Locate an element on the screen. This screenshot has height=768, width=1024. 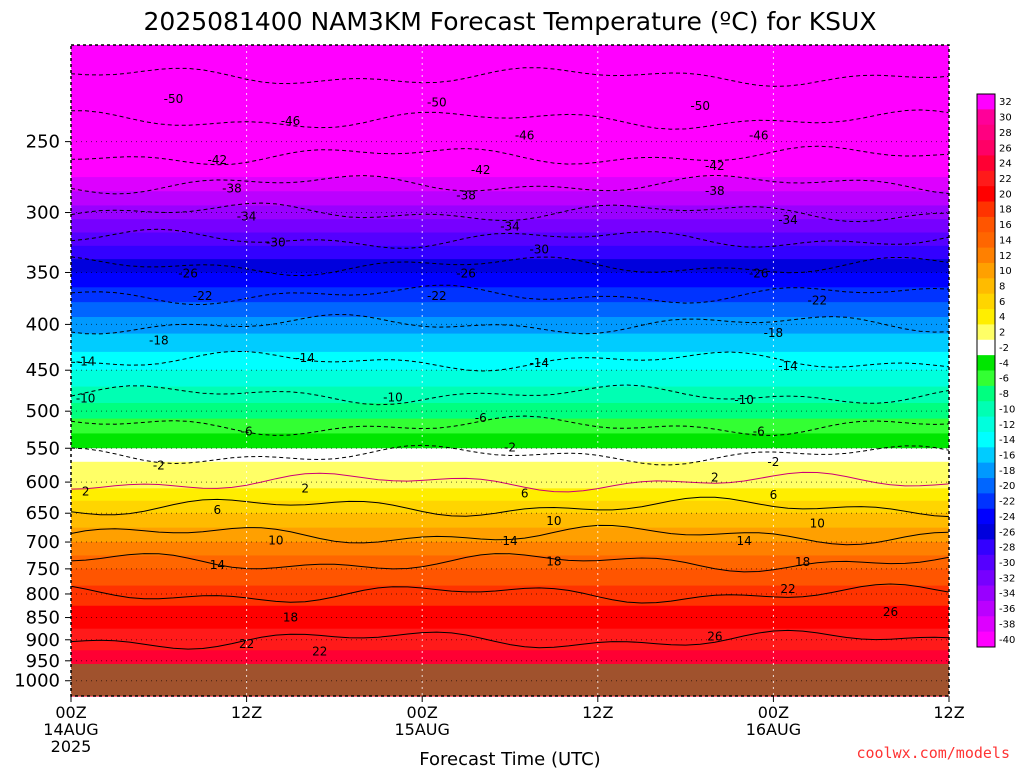
colorbar-label: 26 is located at coordinates (1005, 148).